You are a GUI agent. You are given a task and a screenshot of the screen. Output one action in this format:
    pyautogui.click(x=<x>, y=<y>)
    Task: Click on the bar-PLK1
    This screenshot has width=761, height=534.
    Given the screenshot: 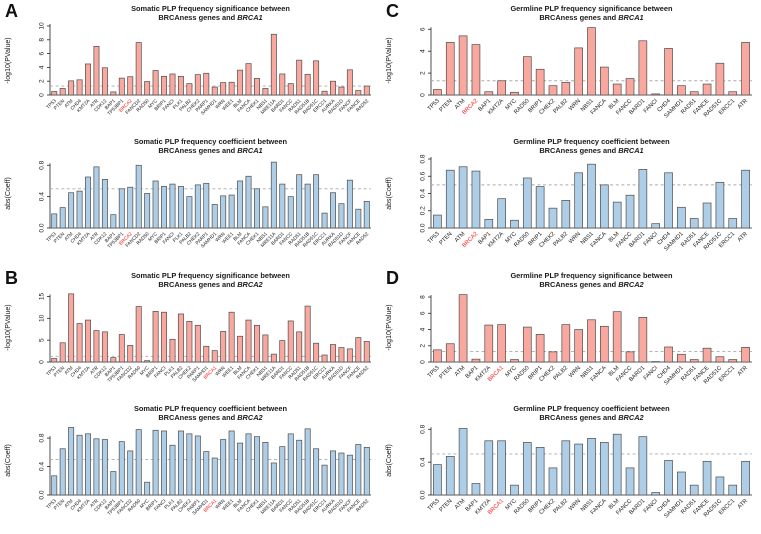 What is the action you would take?
    pyautogui.click(x=172, y=470)
    